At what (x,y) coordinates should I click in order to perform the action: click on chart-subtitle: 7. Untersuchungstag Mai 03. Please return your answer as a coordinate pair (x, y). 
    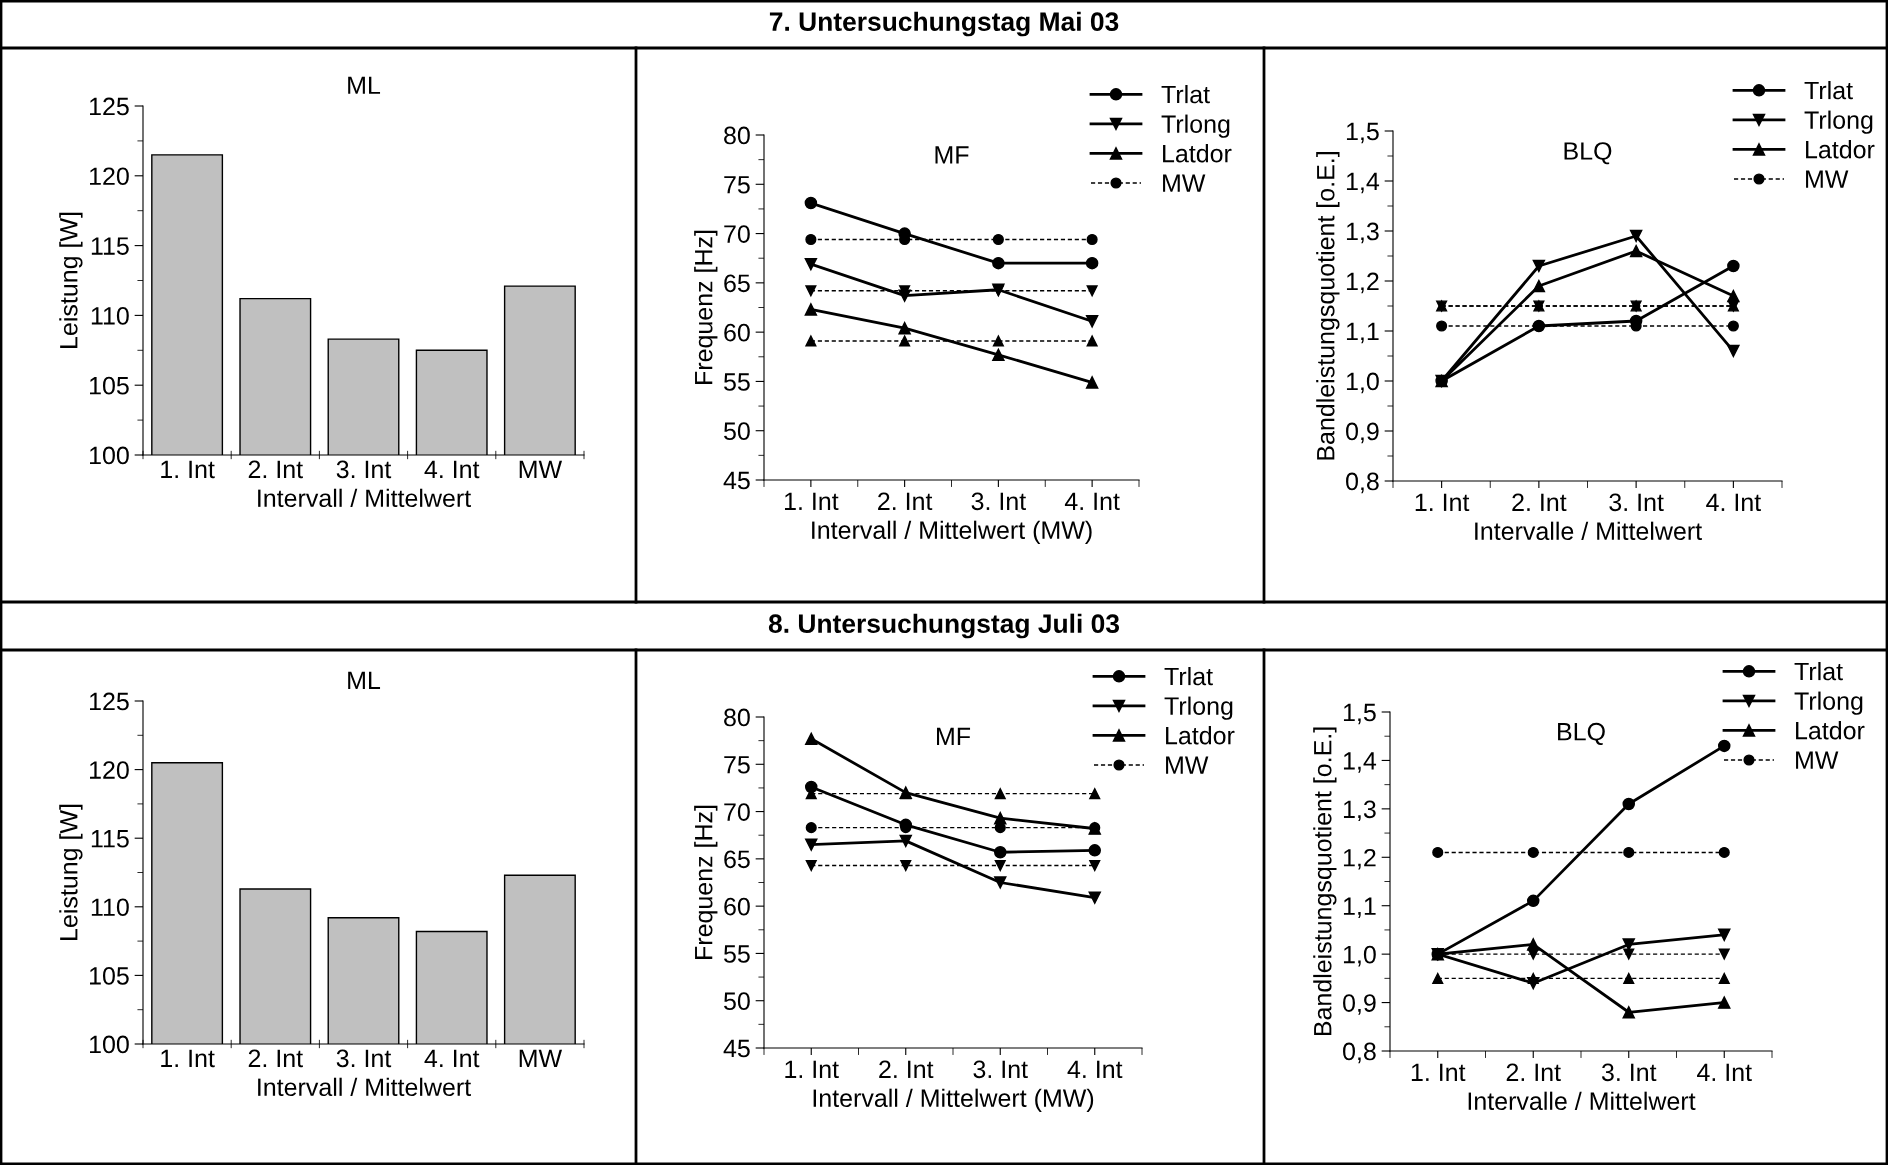
    Looking at the image, I should click on (944, 24).